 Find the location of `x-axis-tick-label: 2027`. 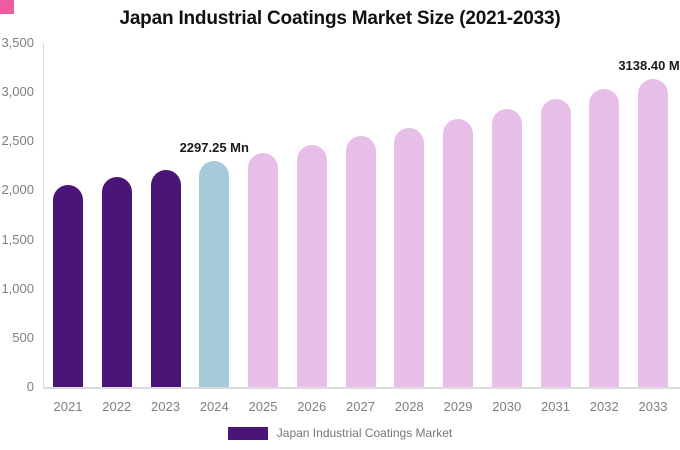

x-axis-tick-label: 2027 is located at coordinates (360, 406).